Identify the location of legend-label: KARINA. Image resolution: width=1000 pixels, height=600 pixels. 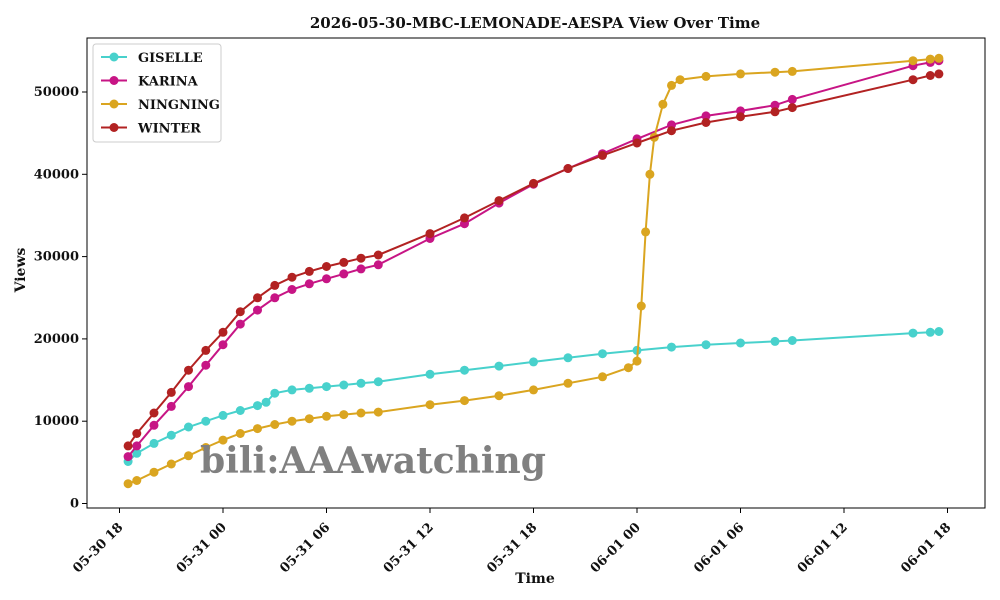
(168, 82).